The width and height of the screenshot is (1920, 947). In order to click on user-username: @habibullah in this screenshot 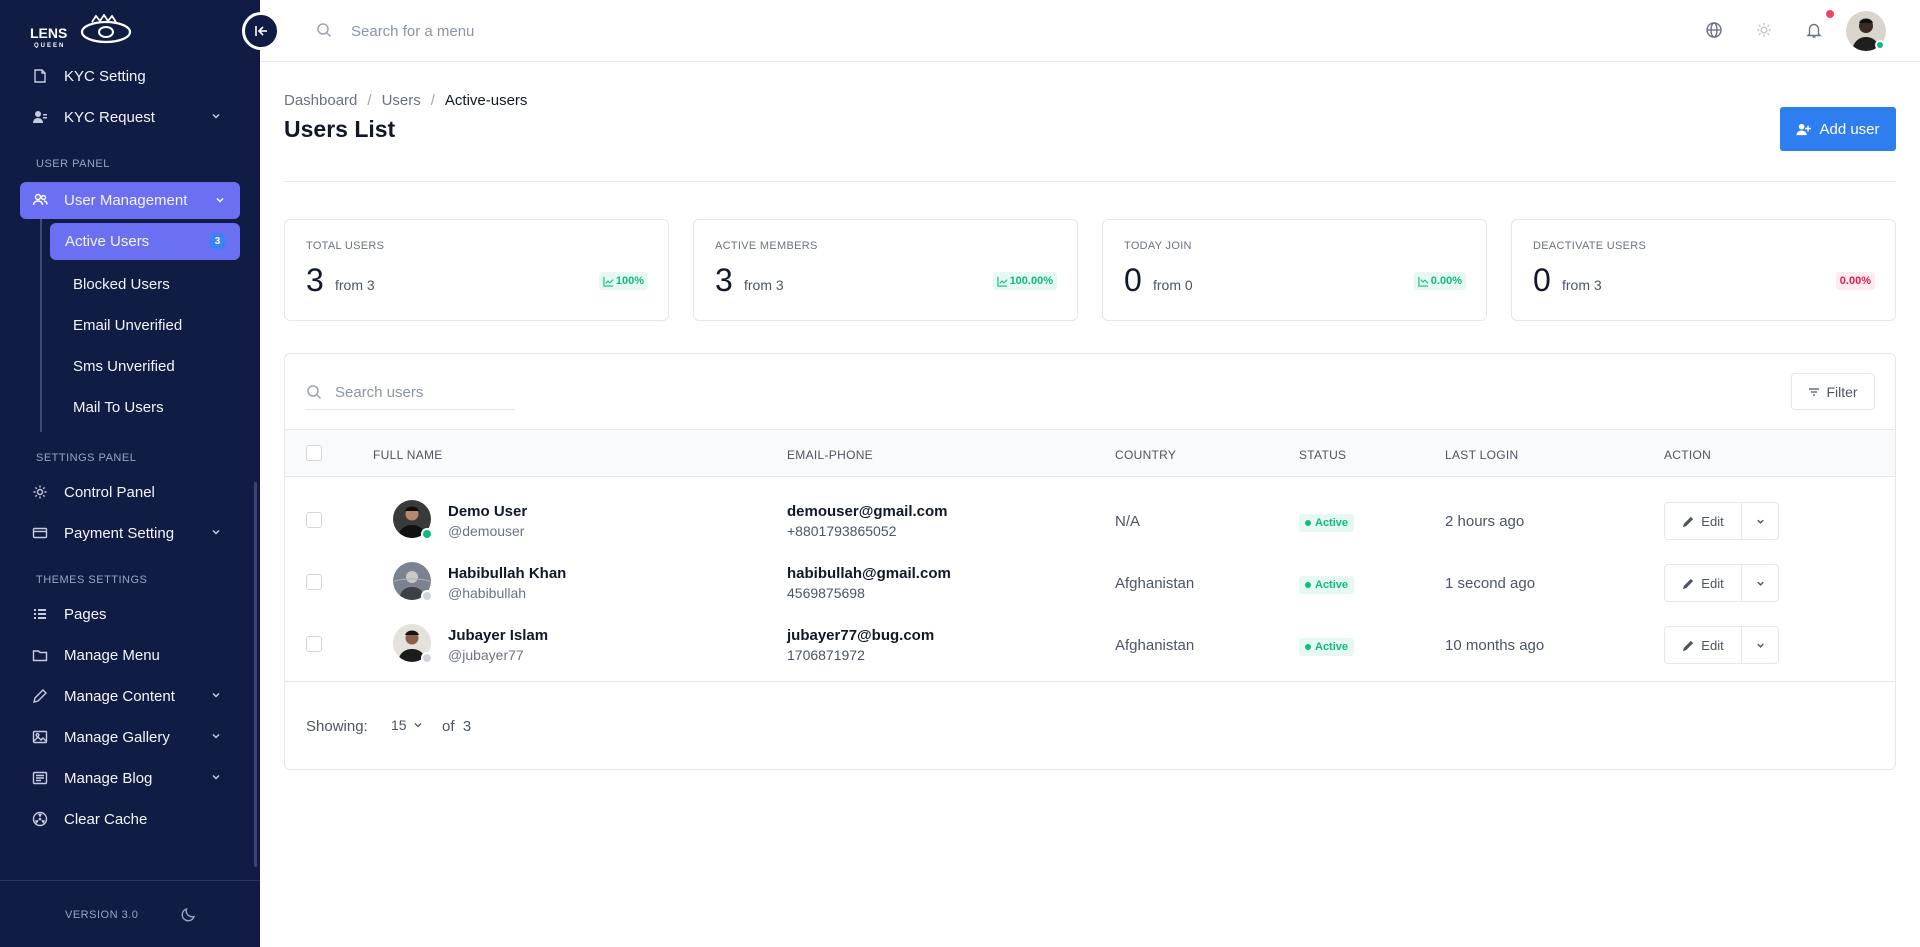, I will do `click(487, 593)`.